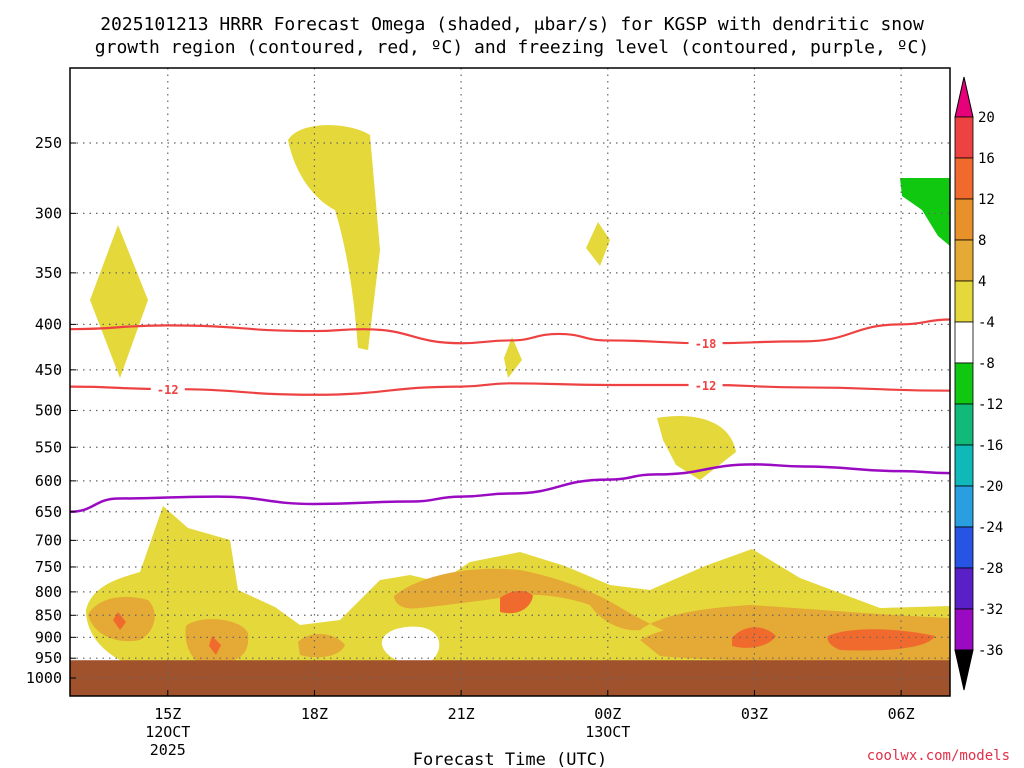 The height and width of the screenshot is (768, 1024). I want to click on colorbar-label: 8, so click(982, 241).